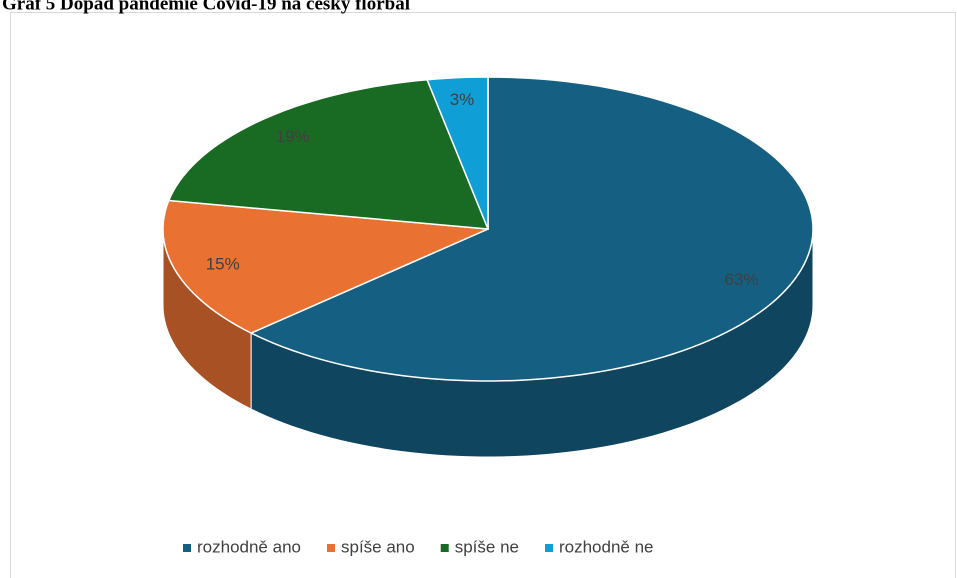 Image resolution: width=957 pixels, height=578 pixels. I want to click on data-label: 15%, so click(223, 264).